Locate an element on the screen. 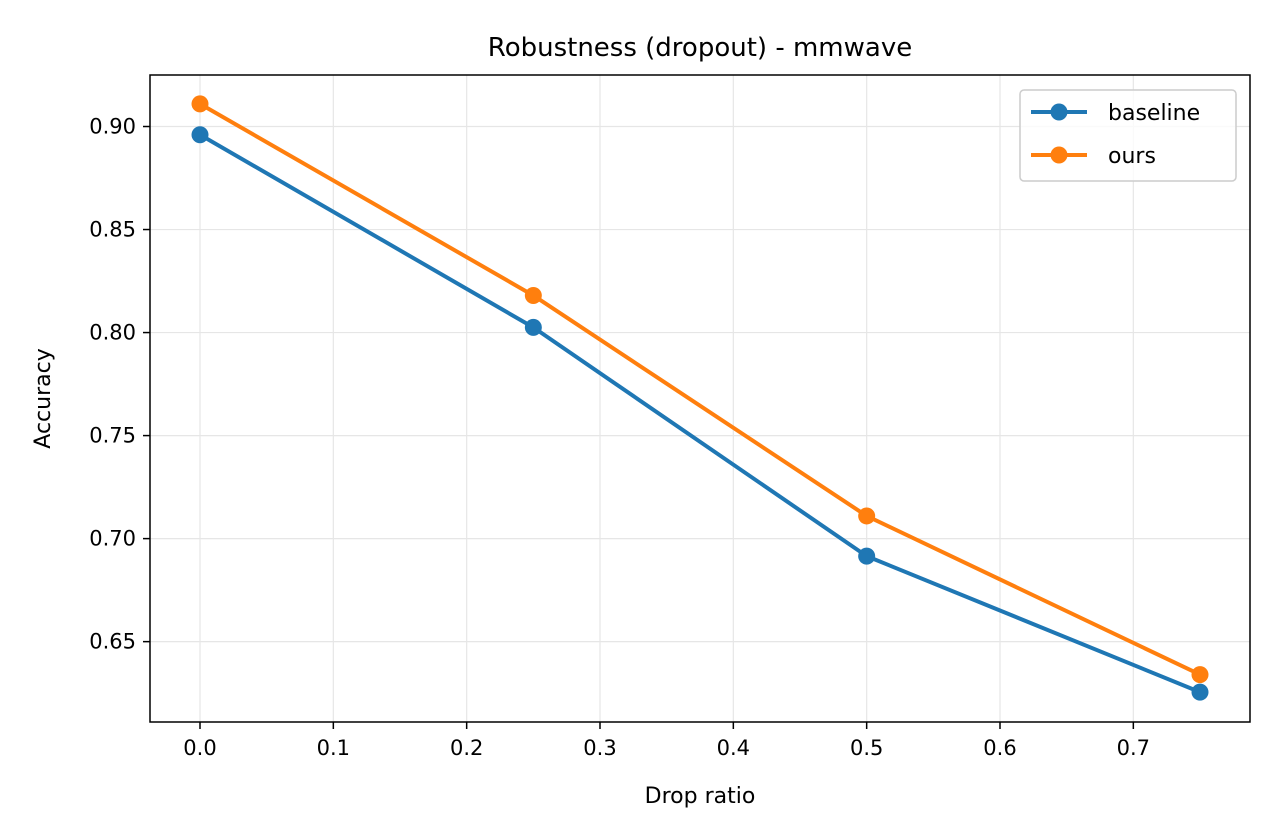 This screenshot has height=840, width=1280. x-tick-label: 0.5 is located at coordinates (866, 748).